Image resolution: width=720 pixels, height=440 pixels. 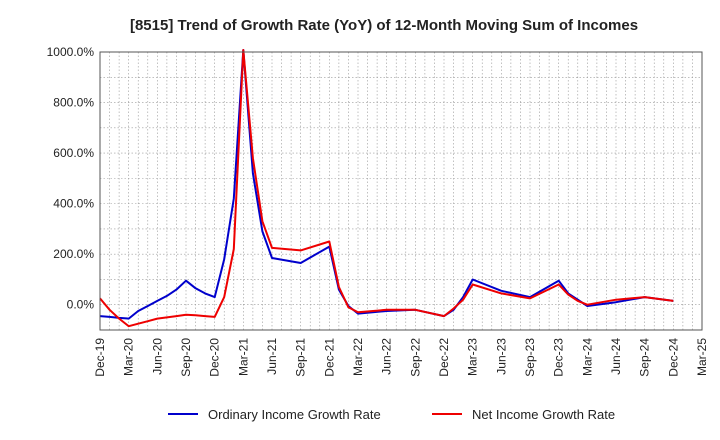 I want to click on x-tick-label: Mar-21, so click(x=243, y=357).